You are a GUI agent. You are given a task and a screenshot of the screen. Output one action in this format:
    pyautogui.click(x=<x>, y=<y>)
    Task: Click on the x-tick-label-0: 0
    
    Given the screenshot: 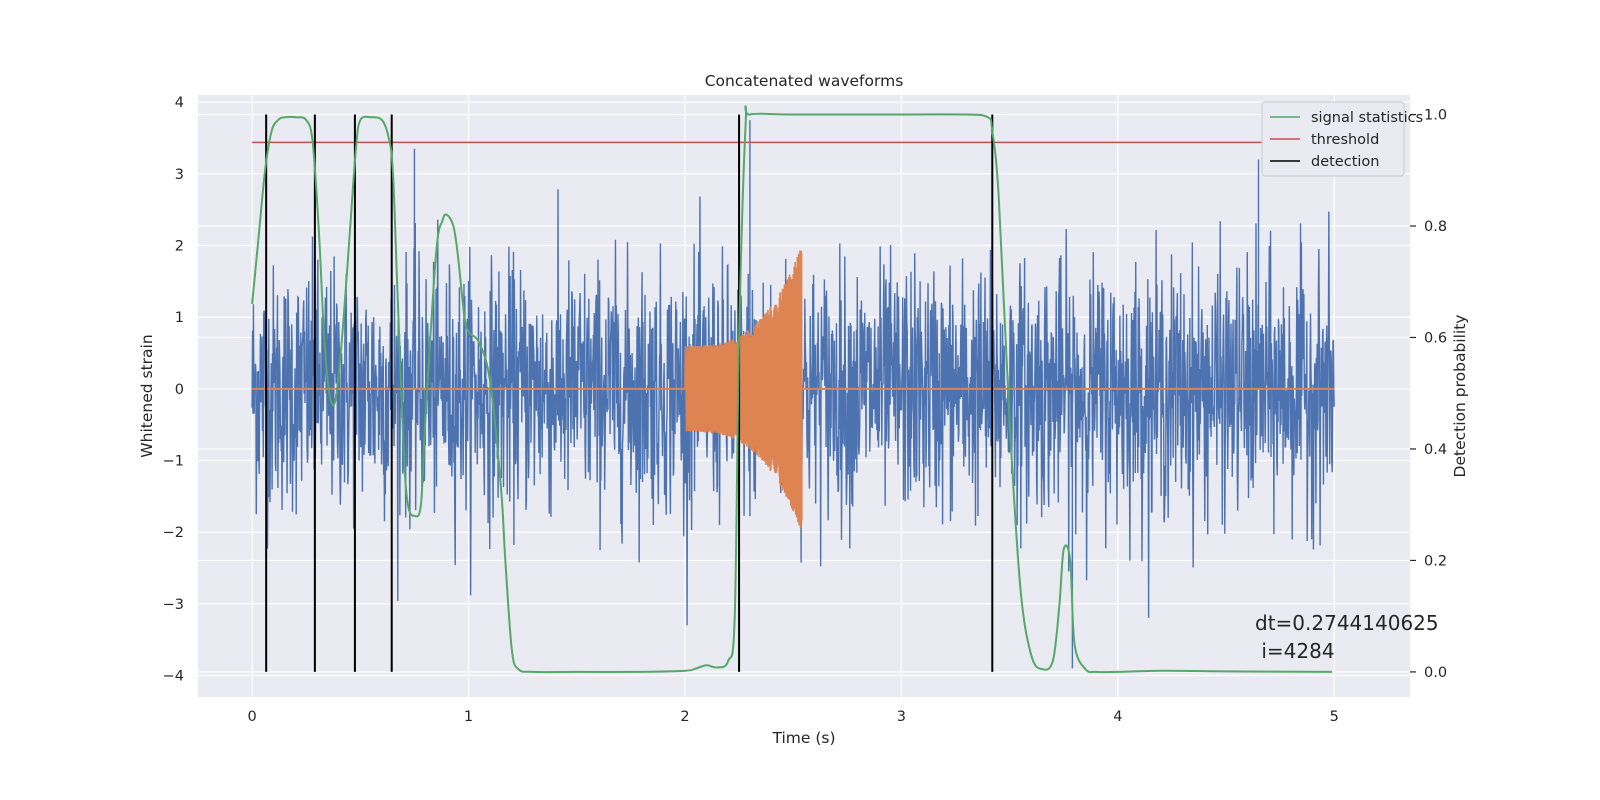 What is the action you would take?
    pyautogui.click(x=251, y=717)
    